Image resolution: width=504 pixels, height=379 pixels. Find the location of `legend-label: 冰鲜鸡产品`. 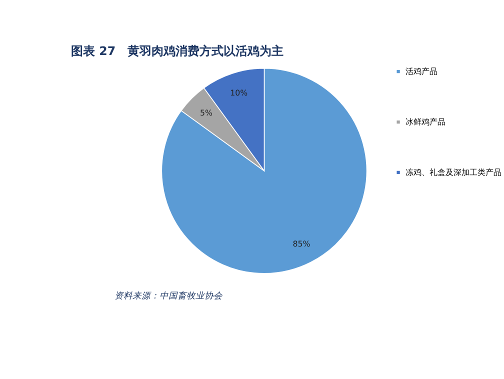

legend-label: 冰鲜鸡产品 is located at coordinates (425, 121).